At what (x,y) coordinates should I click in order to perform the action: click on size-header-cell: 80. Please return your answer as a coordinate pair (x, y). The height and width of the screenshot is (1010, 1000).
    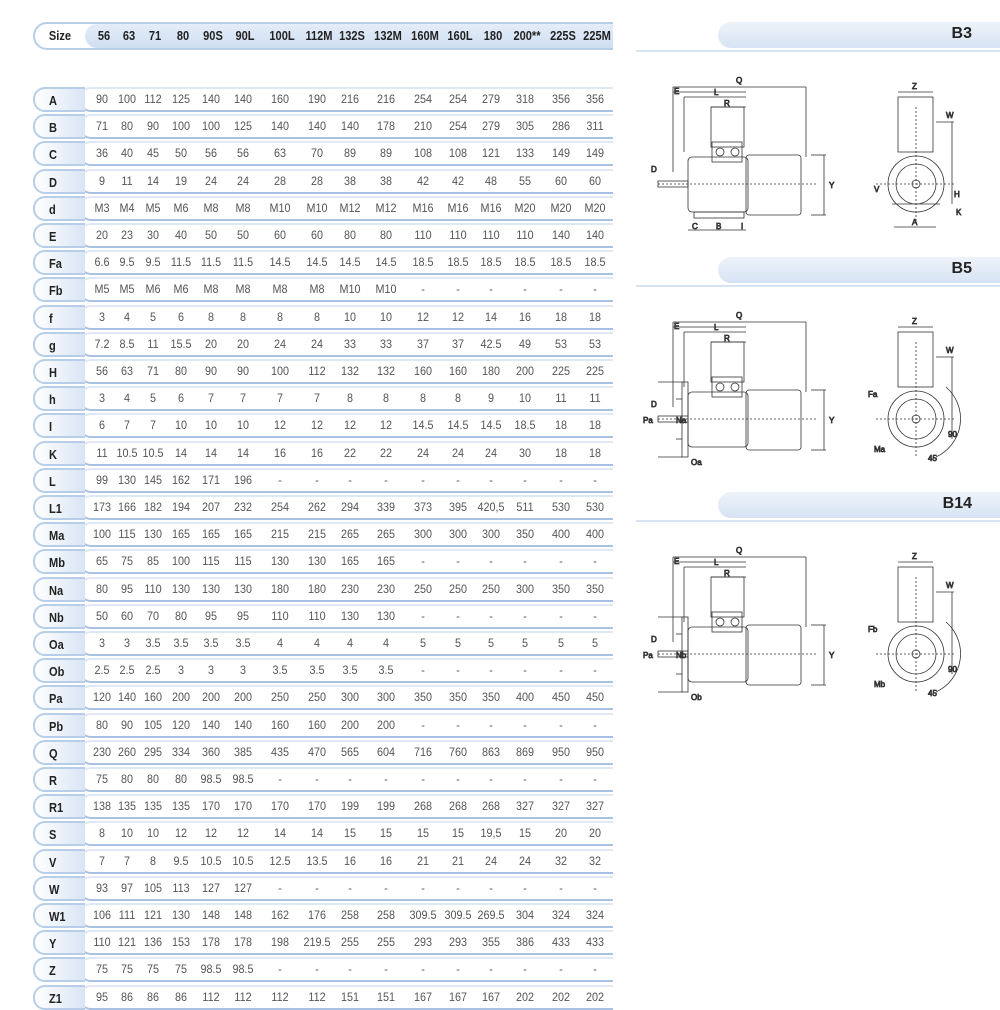
    Looking at the image, I should click on (183, 35).